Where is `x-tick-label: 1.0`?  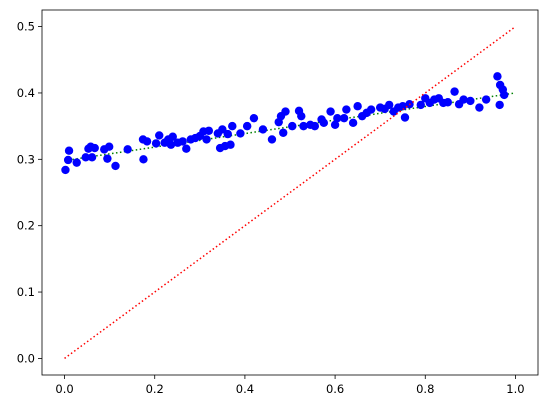 x-tick-label: 1.0 is located at coordinates (515, 389).